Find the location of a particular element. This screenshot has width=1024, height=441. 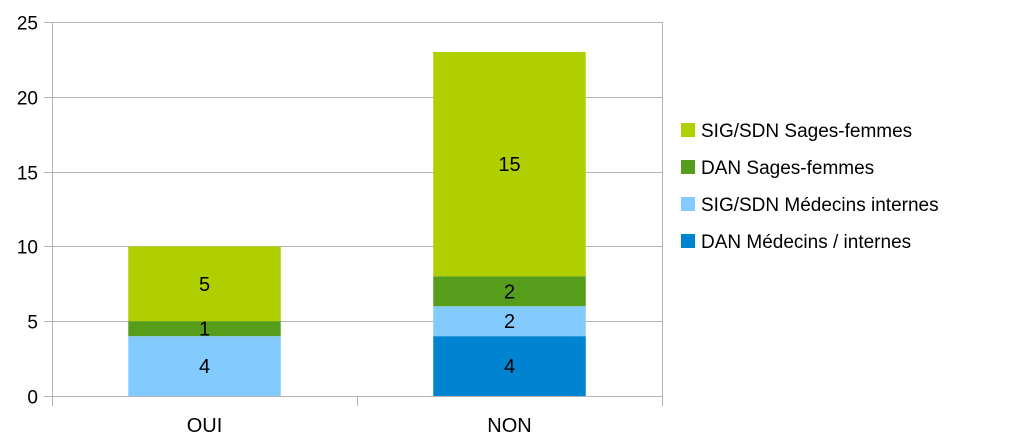

x-category-label: NON is located at coordinates (509, 426).